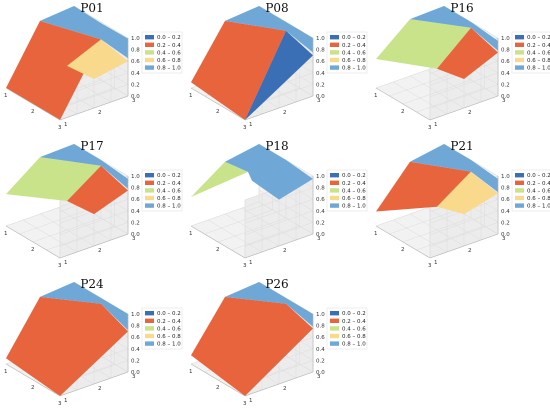 This screenshot has height=420, width=550. What do you see at coordinates (92, 284) in the screenshot?
I see `panel-title: P24` at bounding box center [92, 284].